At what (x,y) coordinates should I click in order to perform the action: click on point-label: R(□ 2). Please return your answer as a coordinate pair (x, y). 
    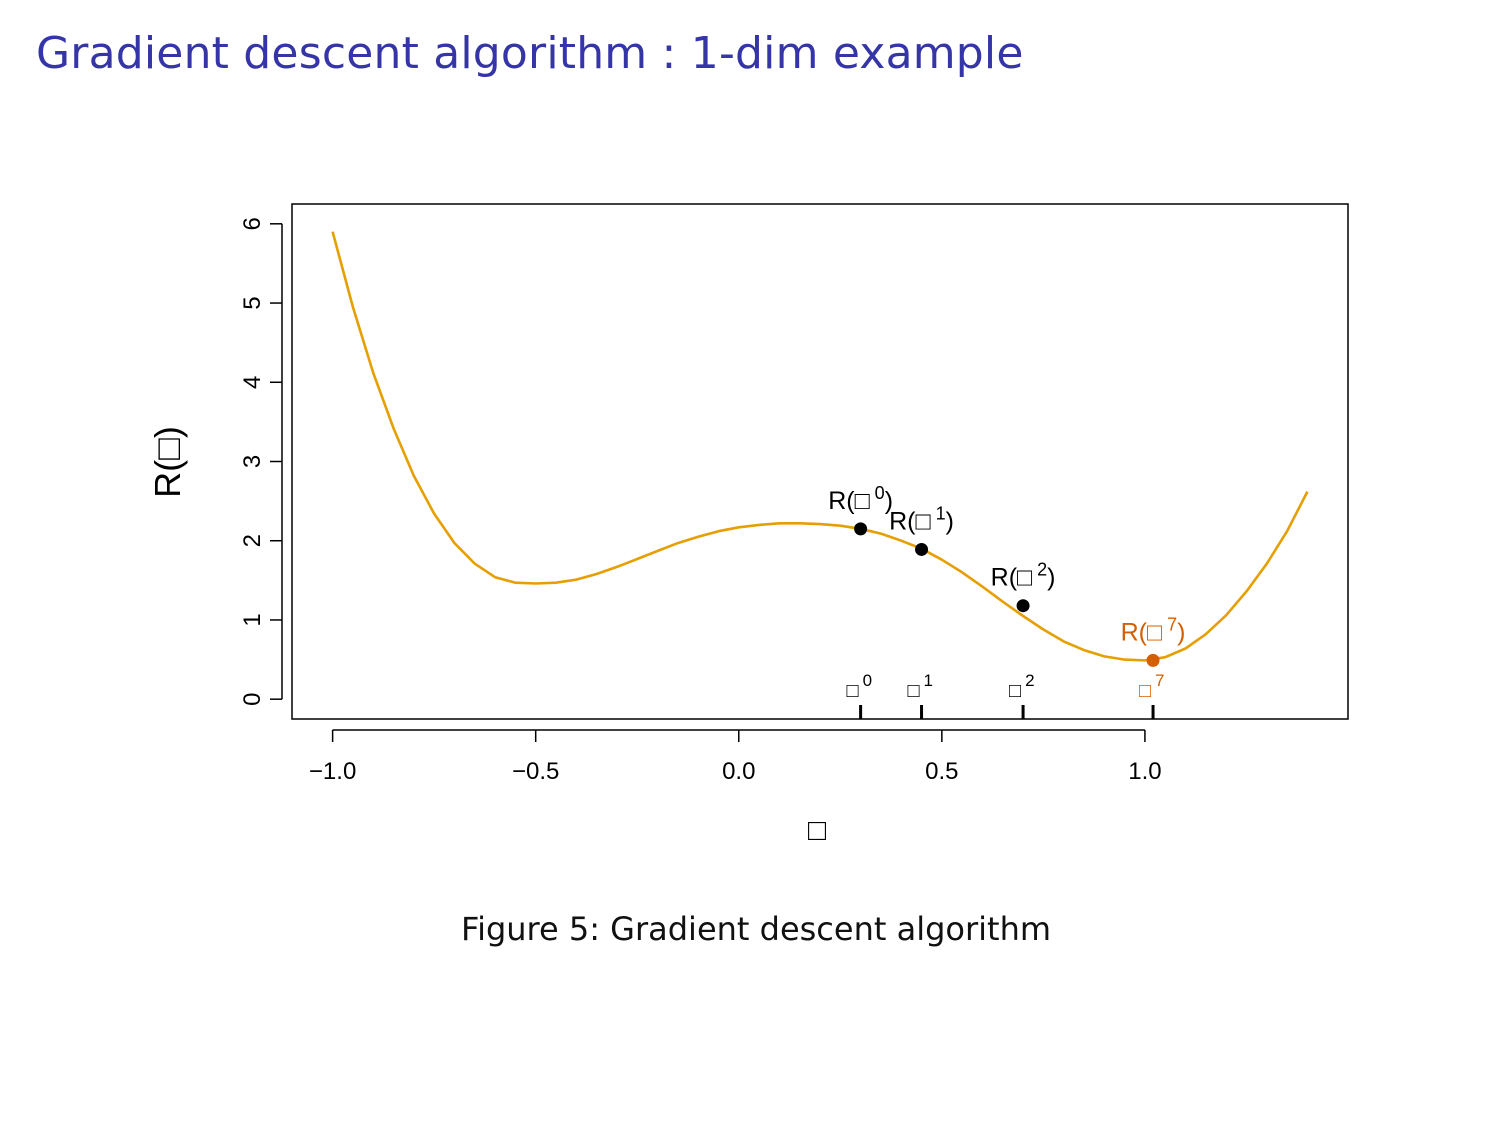
    Looking at the image, I should click on (1023, 576).